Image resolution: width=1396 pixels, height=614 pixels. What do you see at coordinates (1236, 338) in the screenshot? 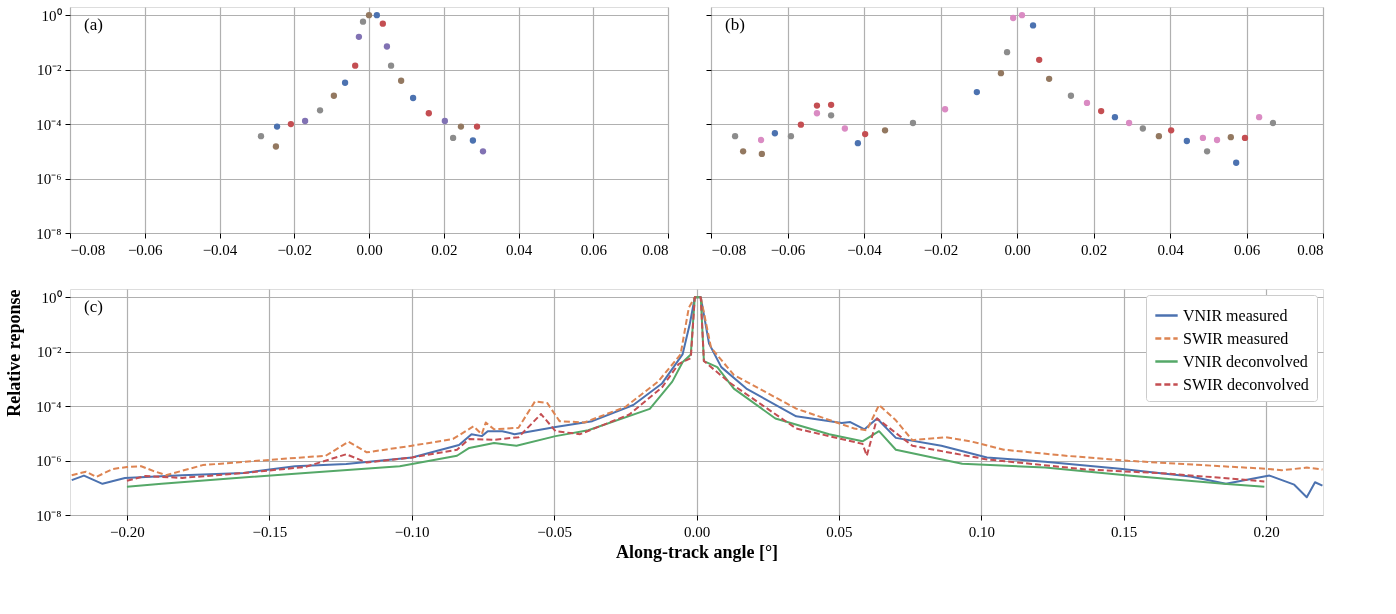
I see `legend-label: SWIR measured` at bounding box center [1236, 338].